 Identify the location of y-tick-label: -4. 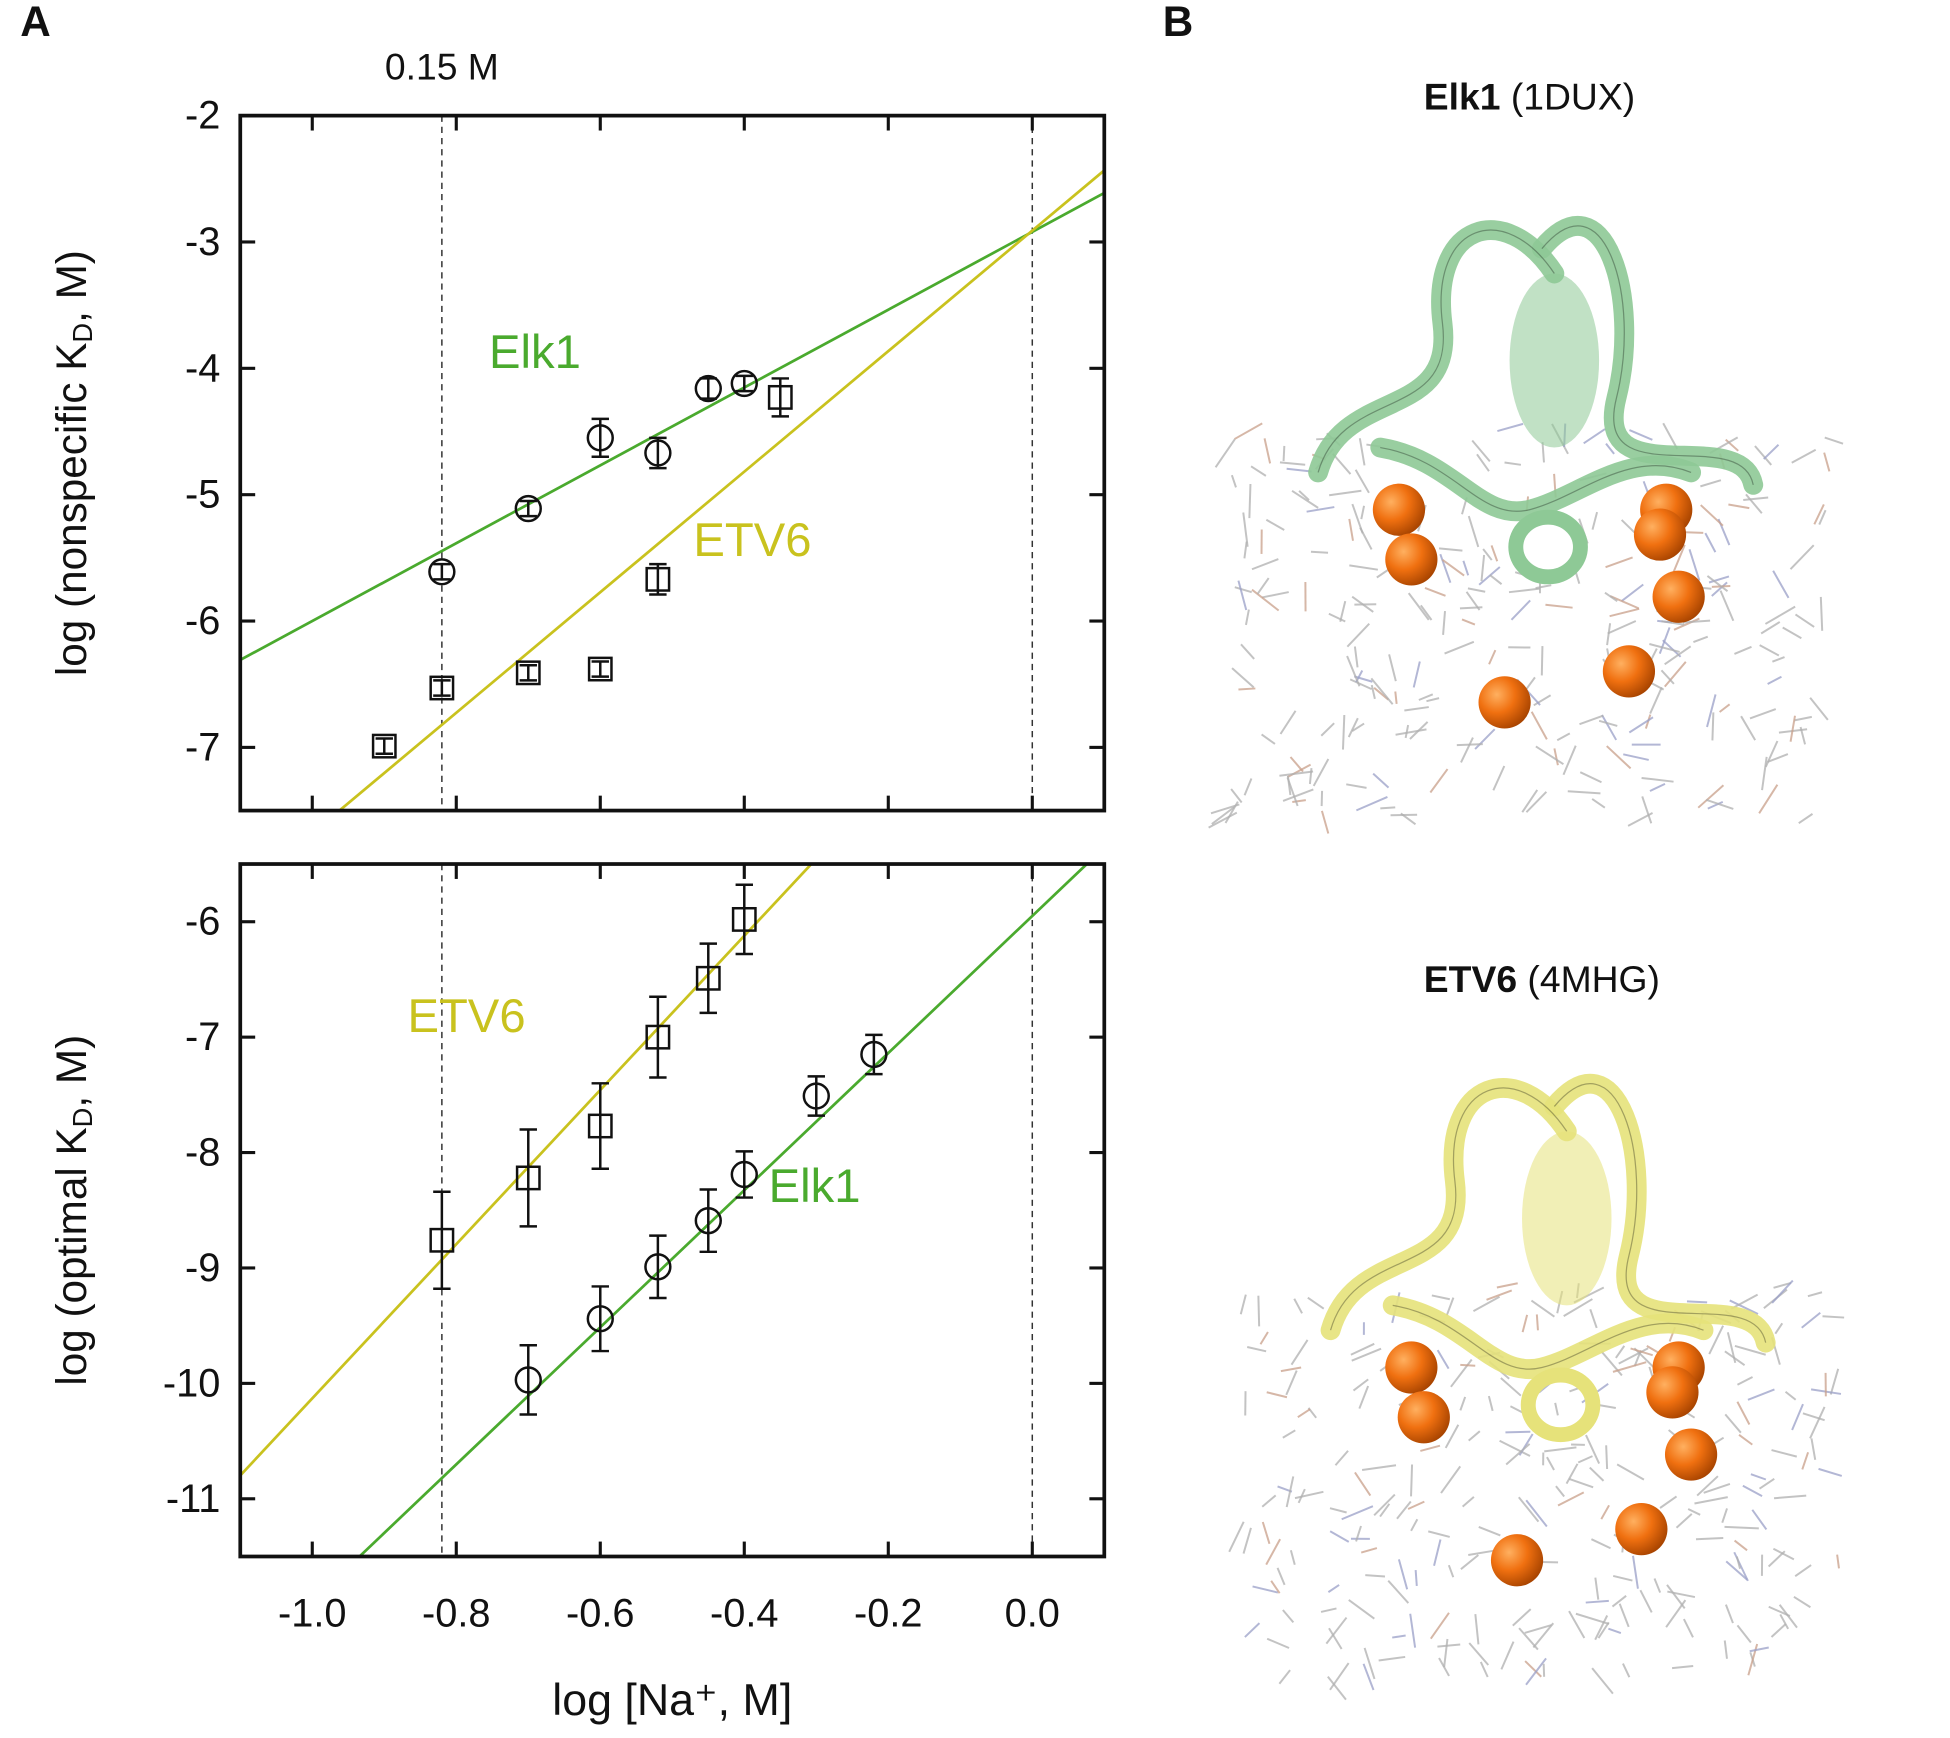
(202, 368).